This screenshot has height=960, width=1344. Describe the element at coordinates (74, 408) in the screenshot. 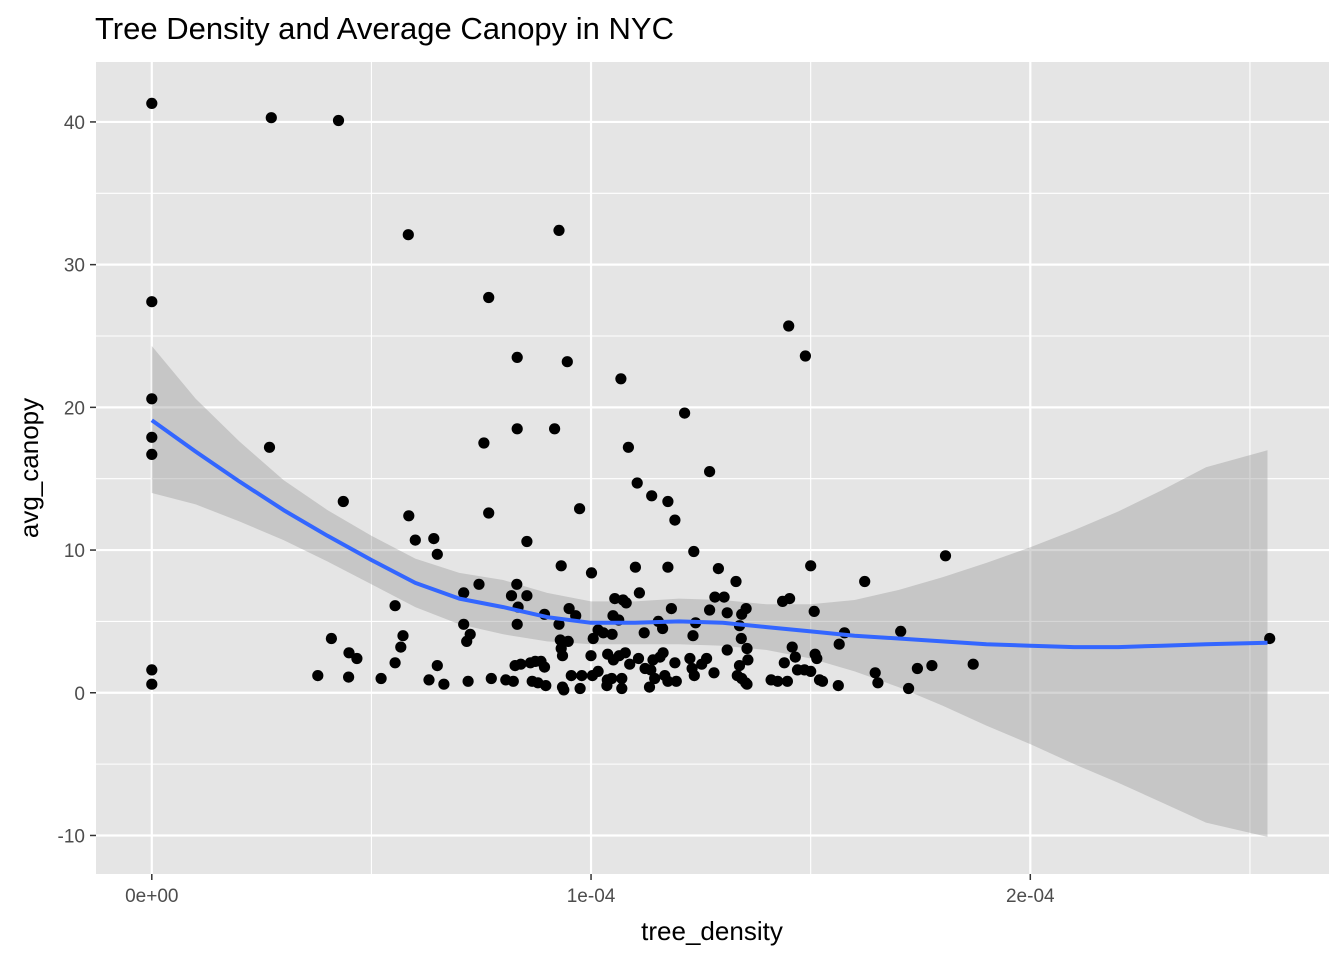

I see `y-tick-label: 20` at that location.